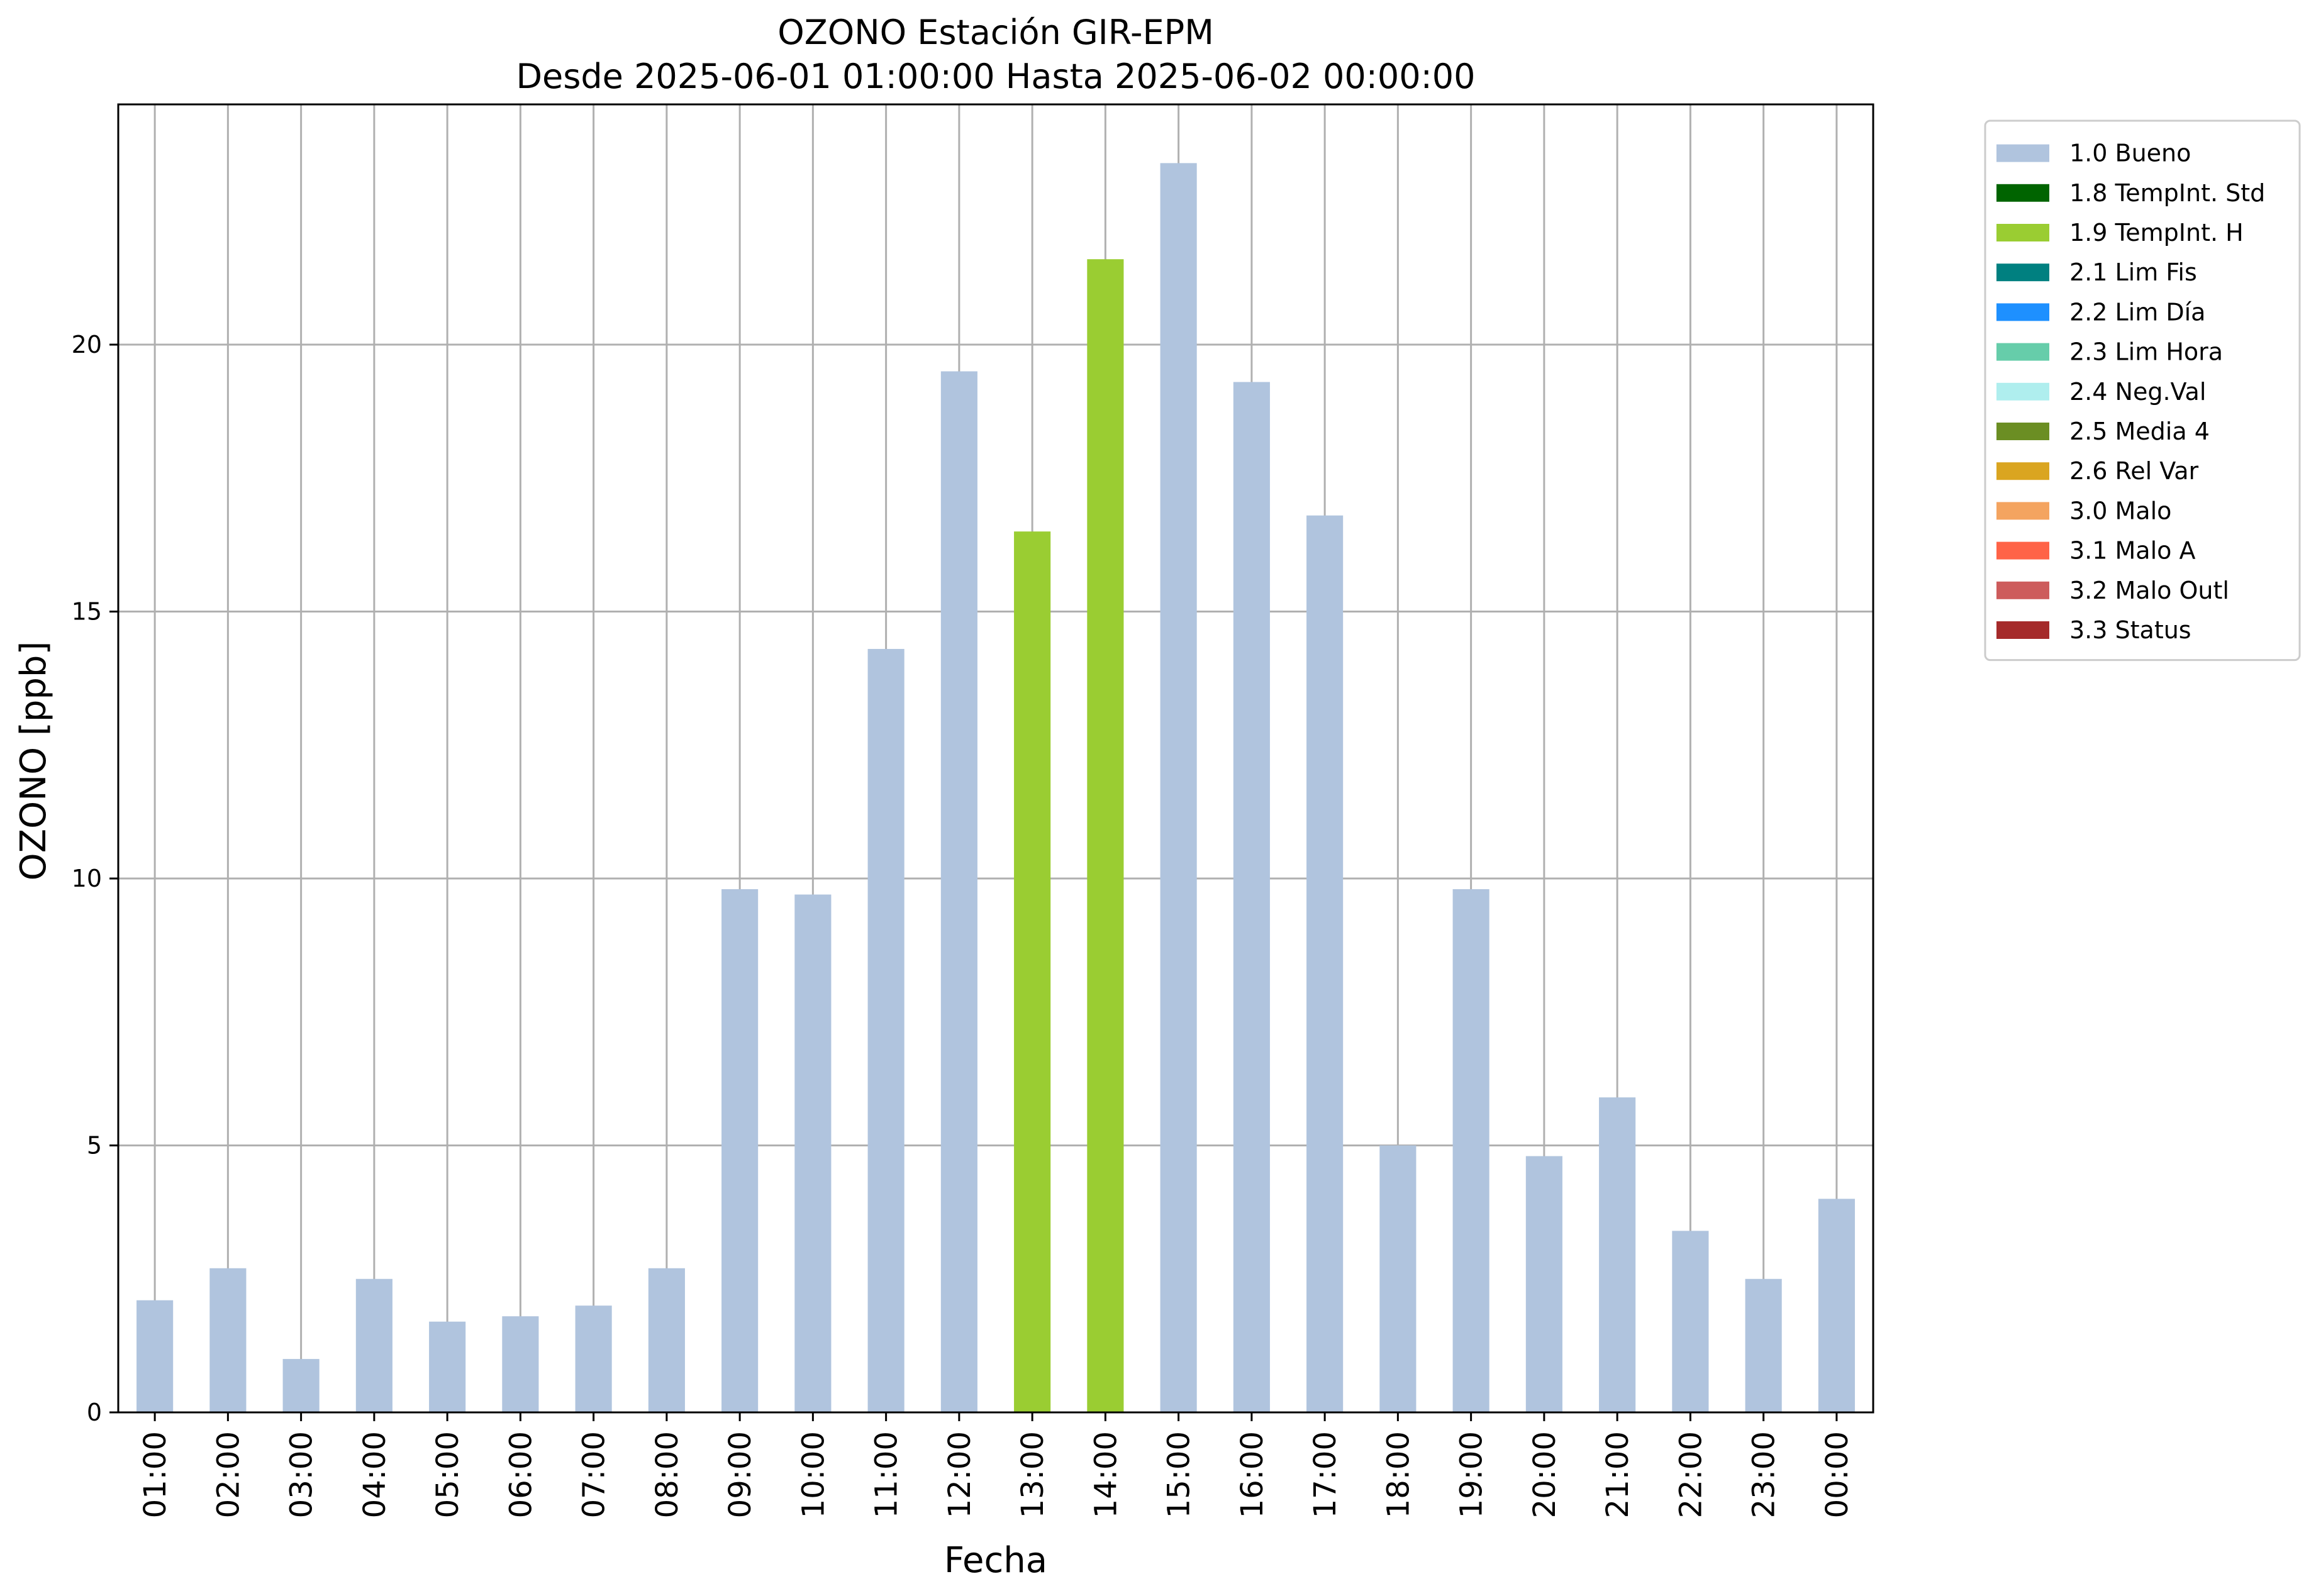 The image size is (2316, 1596). What do you see at coordinates (33, 761) in the screenshot?
I see `y-axis-label: OZONO [ppb]` at bounding box center [33, 761].